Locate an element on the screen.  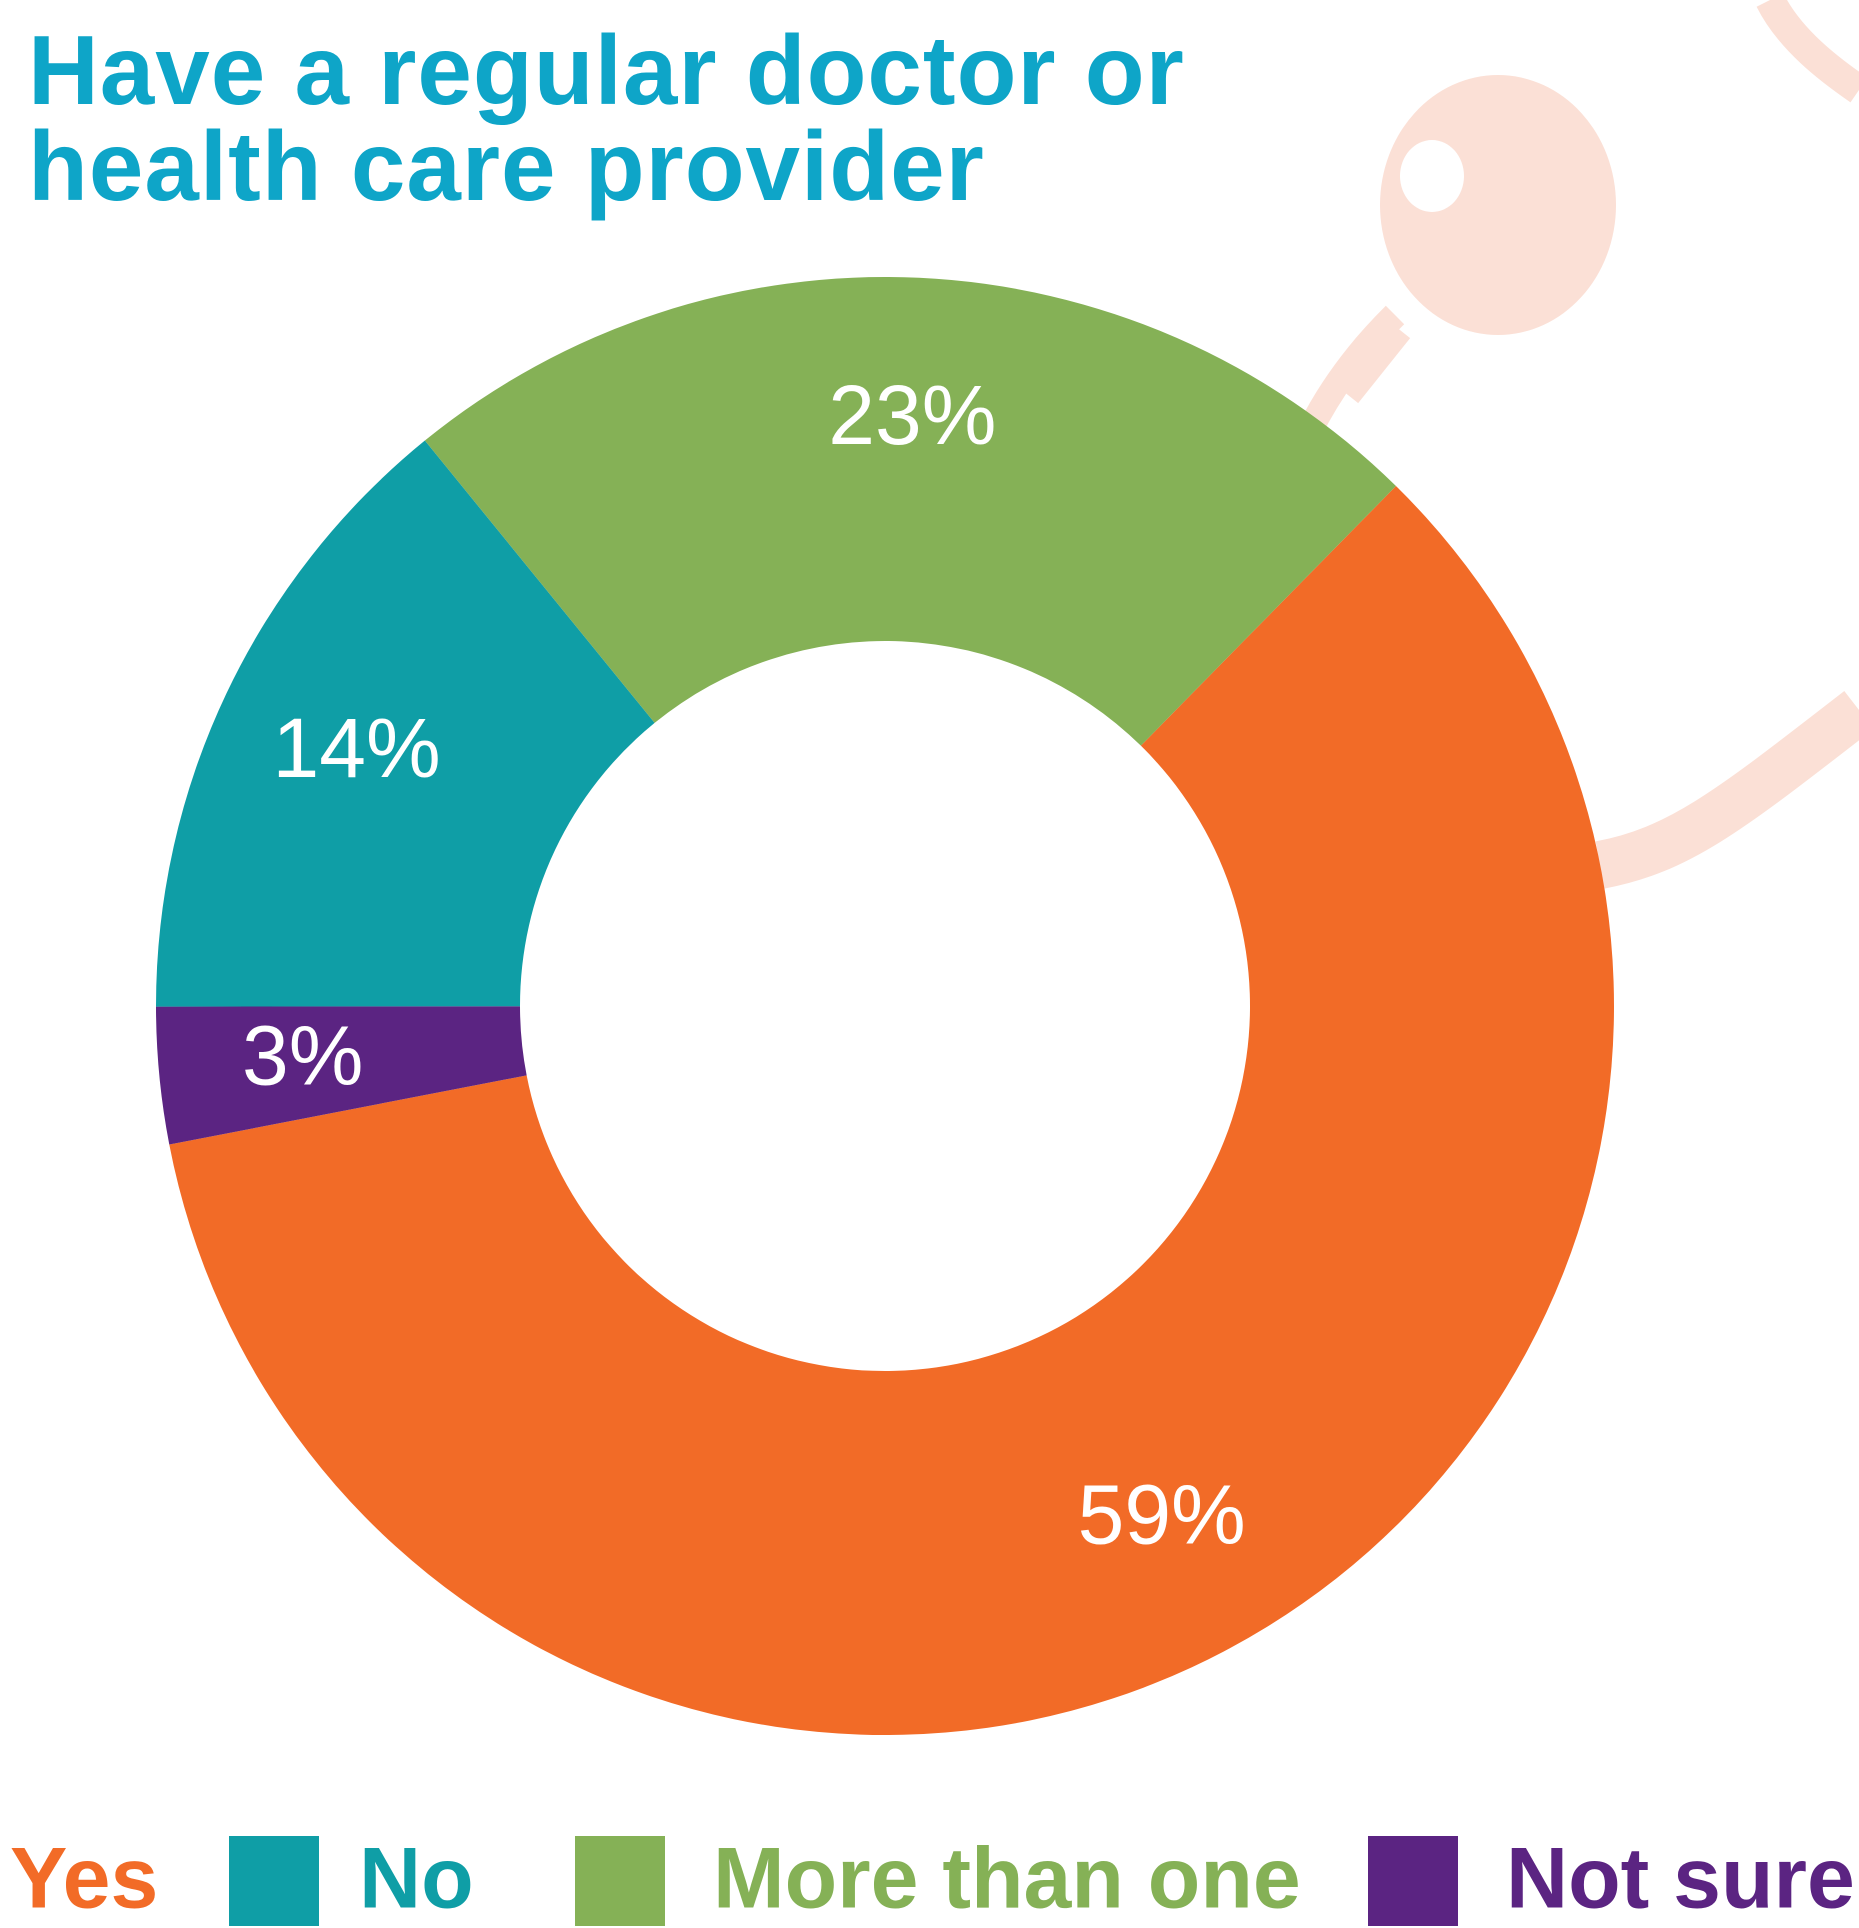
legend-label: More than one is located at coordinates (1007, 1879).